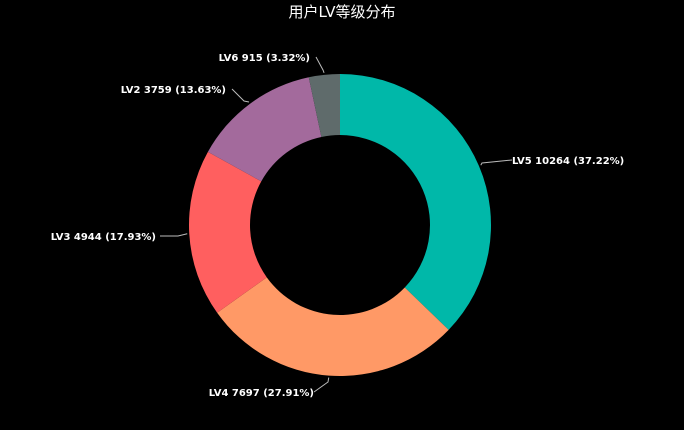 This screenshot has width=684, height=430. Describe the element at coordinates (568, 161) in the screenshot. I see `data-label-lv5: LV5 10264 (37.22%)` at that location.